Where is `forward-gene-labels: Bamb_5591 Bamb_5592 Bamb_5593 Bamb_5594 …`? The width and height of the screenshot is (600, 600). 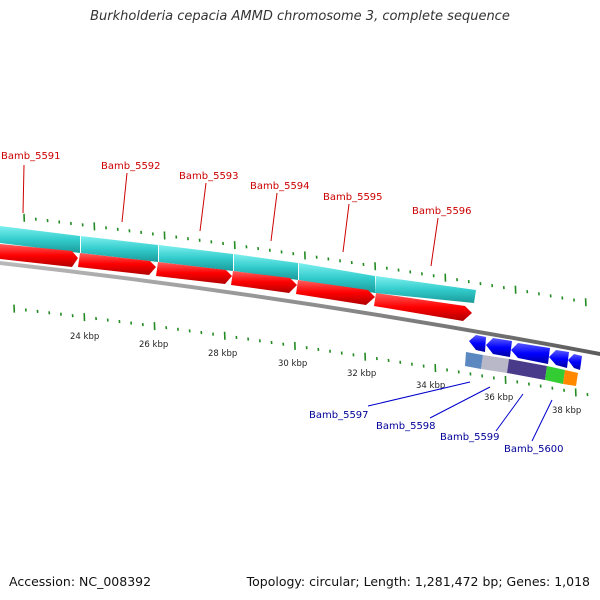
forward-gene-labels: Bamb_5591 Bamb_5592 Bamb_5593 Bamb_5594 … is located at coordinates (236, 184).